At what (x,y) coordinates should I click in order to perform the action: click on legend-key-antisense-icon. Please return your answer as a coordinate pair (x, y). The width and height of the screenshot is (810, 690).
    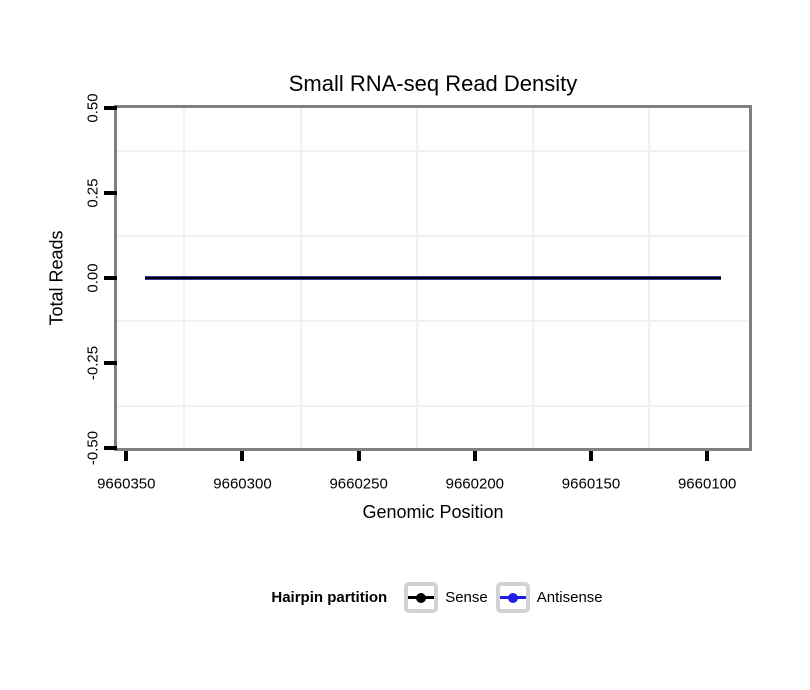
    Looking at the image, I should click on (512, 597).